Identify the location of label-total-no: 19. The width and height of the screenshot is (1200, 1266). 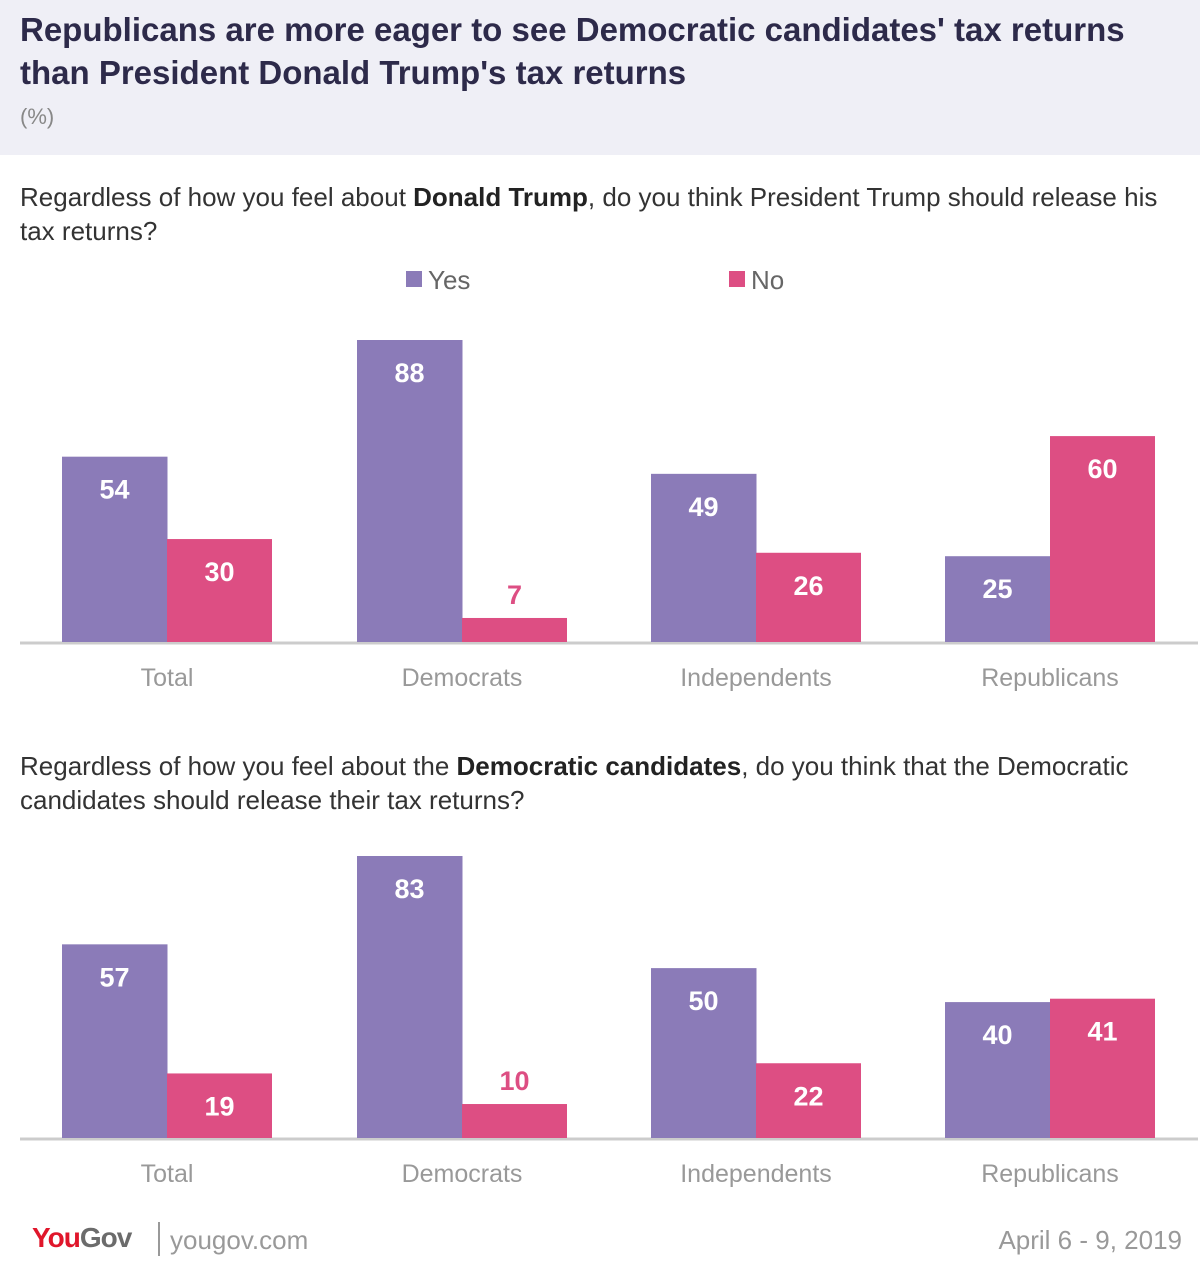
(219, 1106).